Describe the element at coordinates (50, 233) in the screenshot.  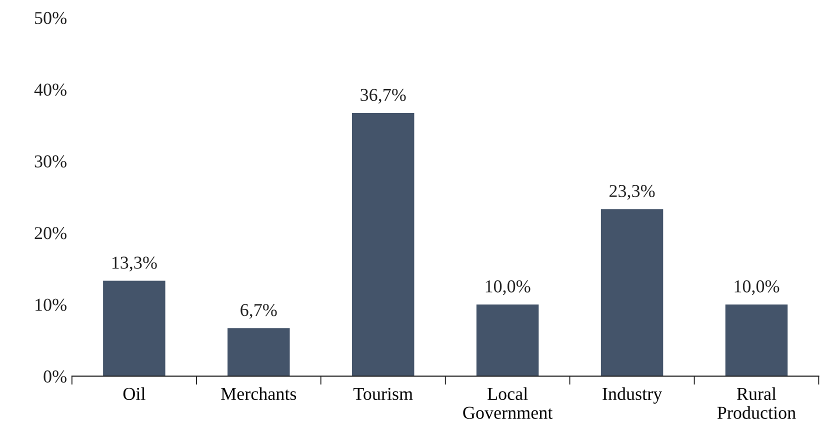
I see `y-tick-label: 20%` at that location.